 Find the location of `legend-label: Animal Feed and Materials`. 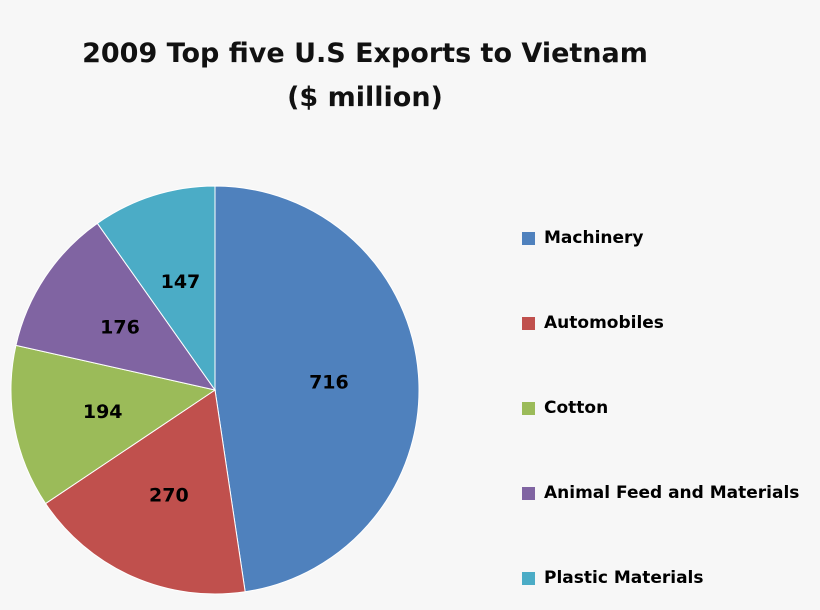

legend-label: Animal Feed and Materials is located at coordinates (672, 493).